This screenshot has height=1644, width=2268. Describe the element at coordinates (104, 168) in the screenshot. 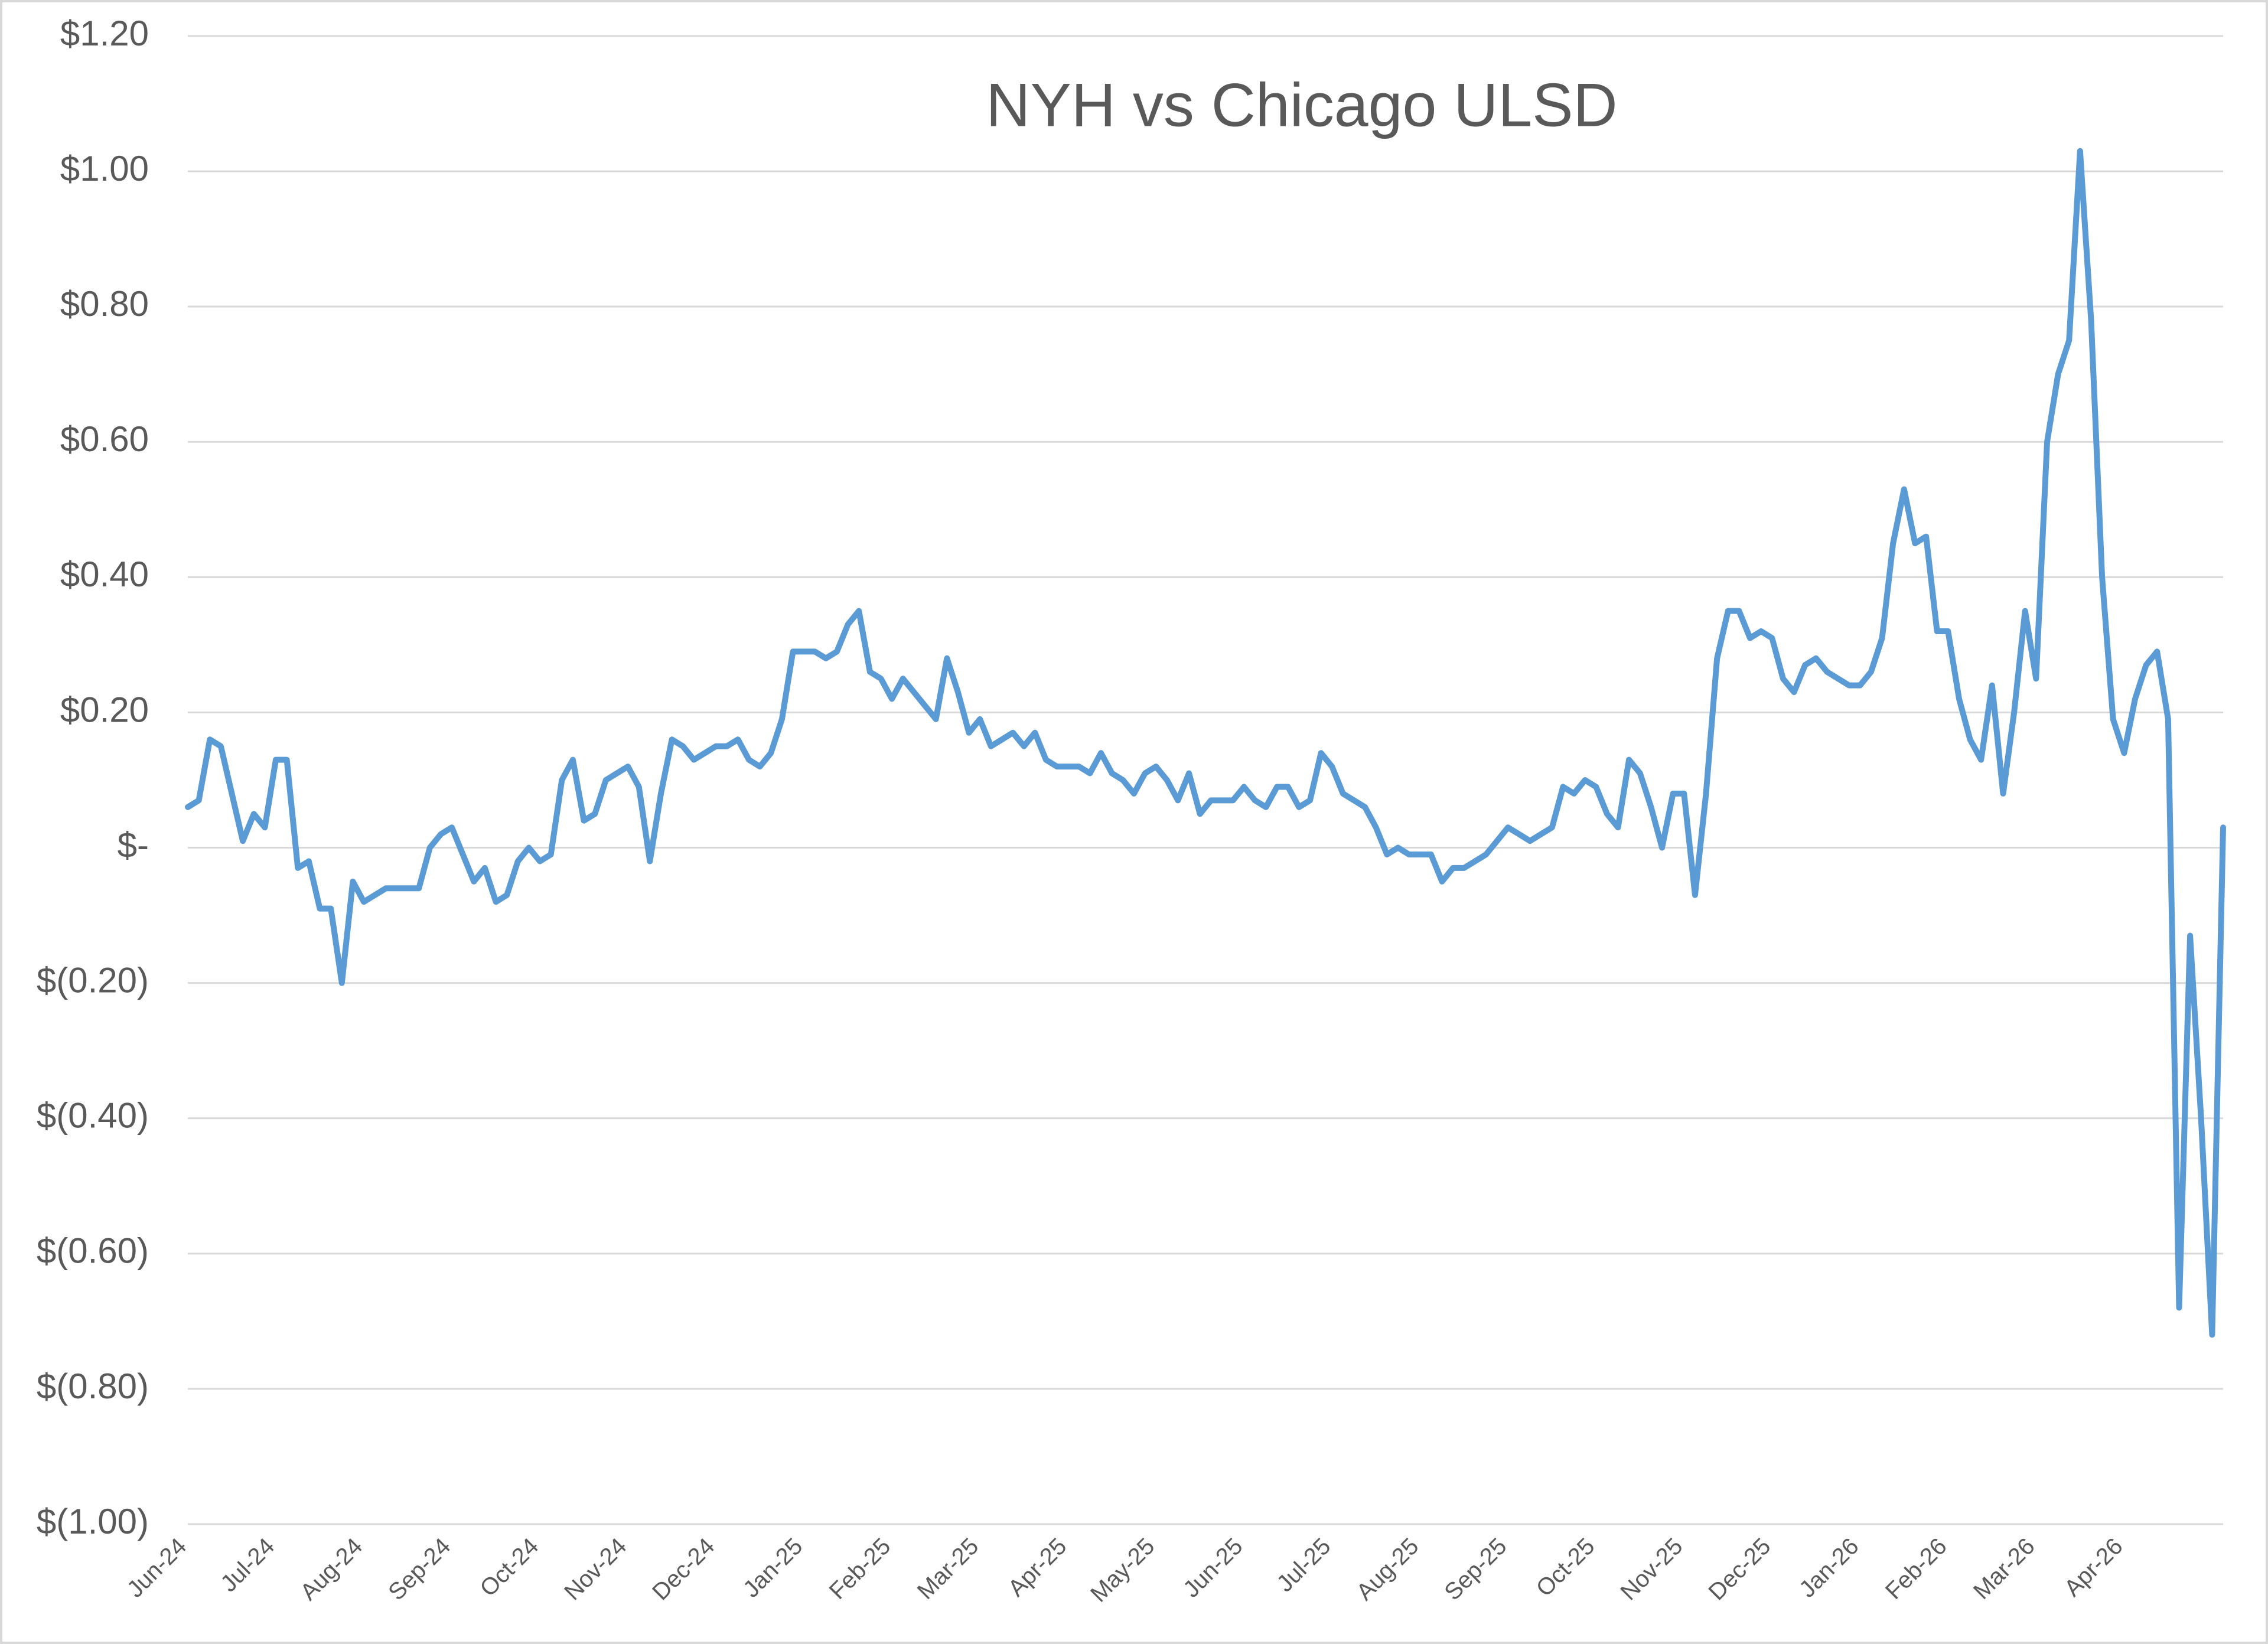

I see `y-tick-label: $1.00` at that location.